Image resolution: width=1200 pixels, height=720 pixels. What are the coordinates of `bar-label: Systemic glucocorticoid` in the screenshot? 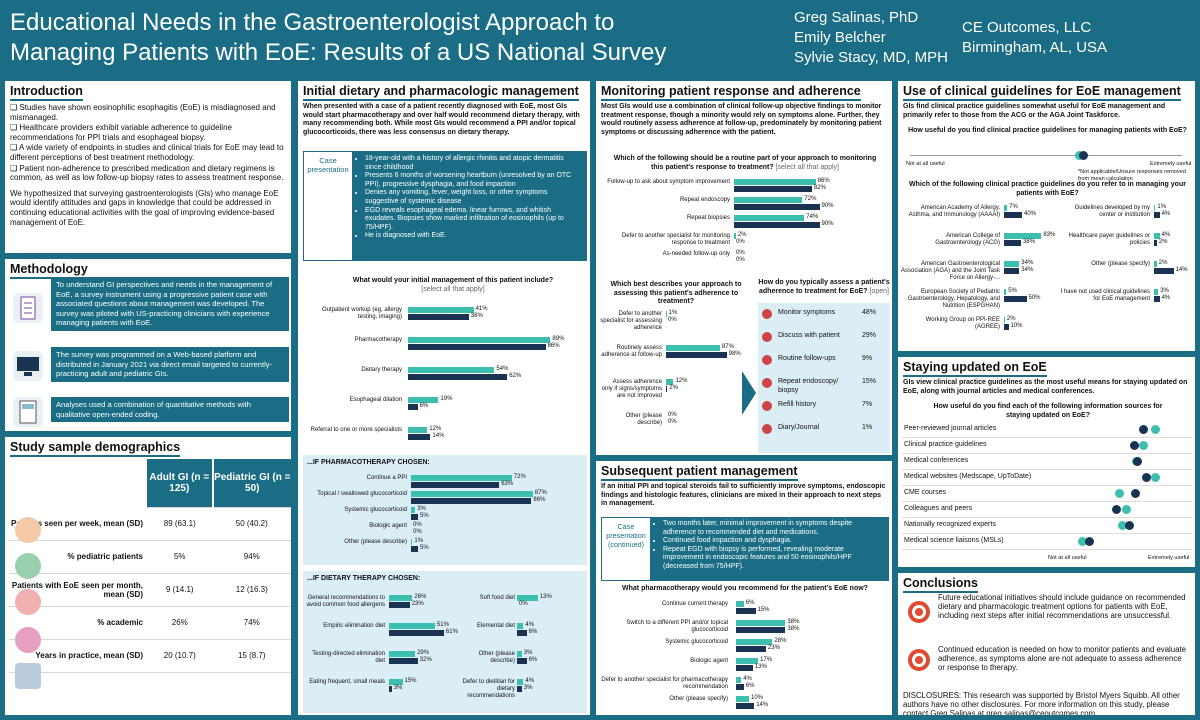 It's located at (696, 642).